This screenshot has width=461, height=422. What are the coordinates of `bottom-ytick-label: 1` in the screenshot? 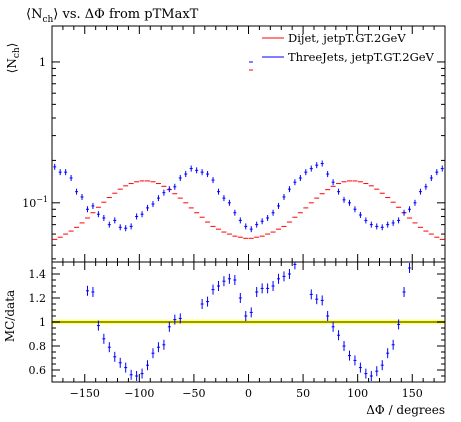 It's located at (42, 322).